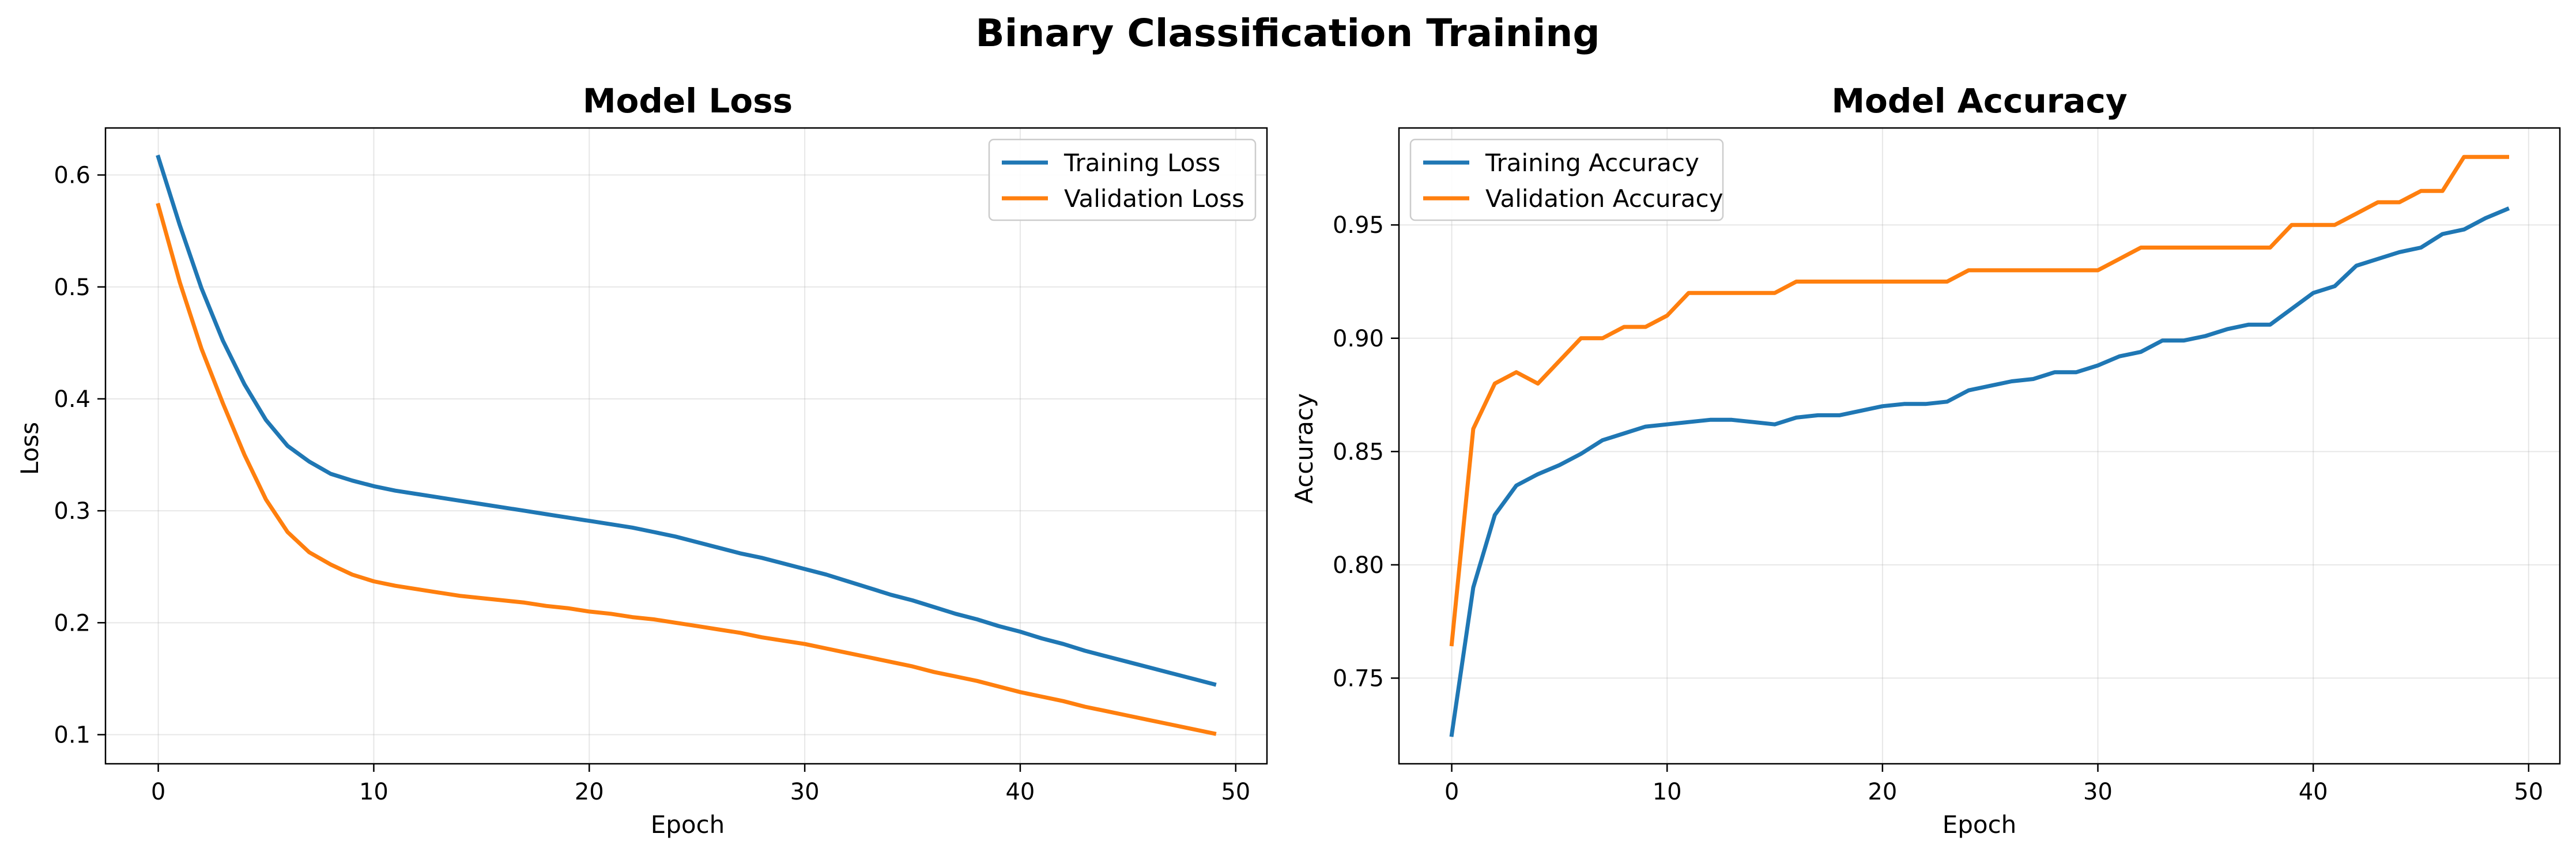  What do you see at coordinates (1667, 792) in the screenshot?
I see `accuracy-x-tick-label: 10` at bounding box center [1667, 792].